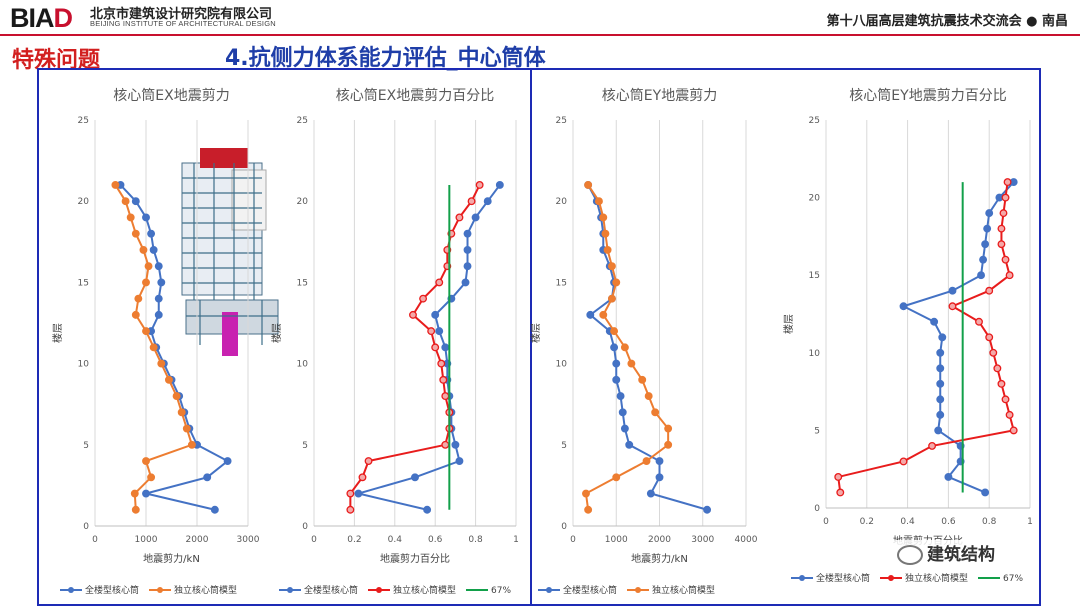 Image resolution: width=1080 pixels, height=608 pixels. What do you see at coordinates (927, 95) in the screenshot?
I see `chart-title: 核心筒EY地震剪力百分比` at bounding box center [927, 95].